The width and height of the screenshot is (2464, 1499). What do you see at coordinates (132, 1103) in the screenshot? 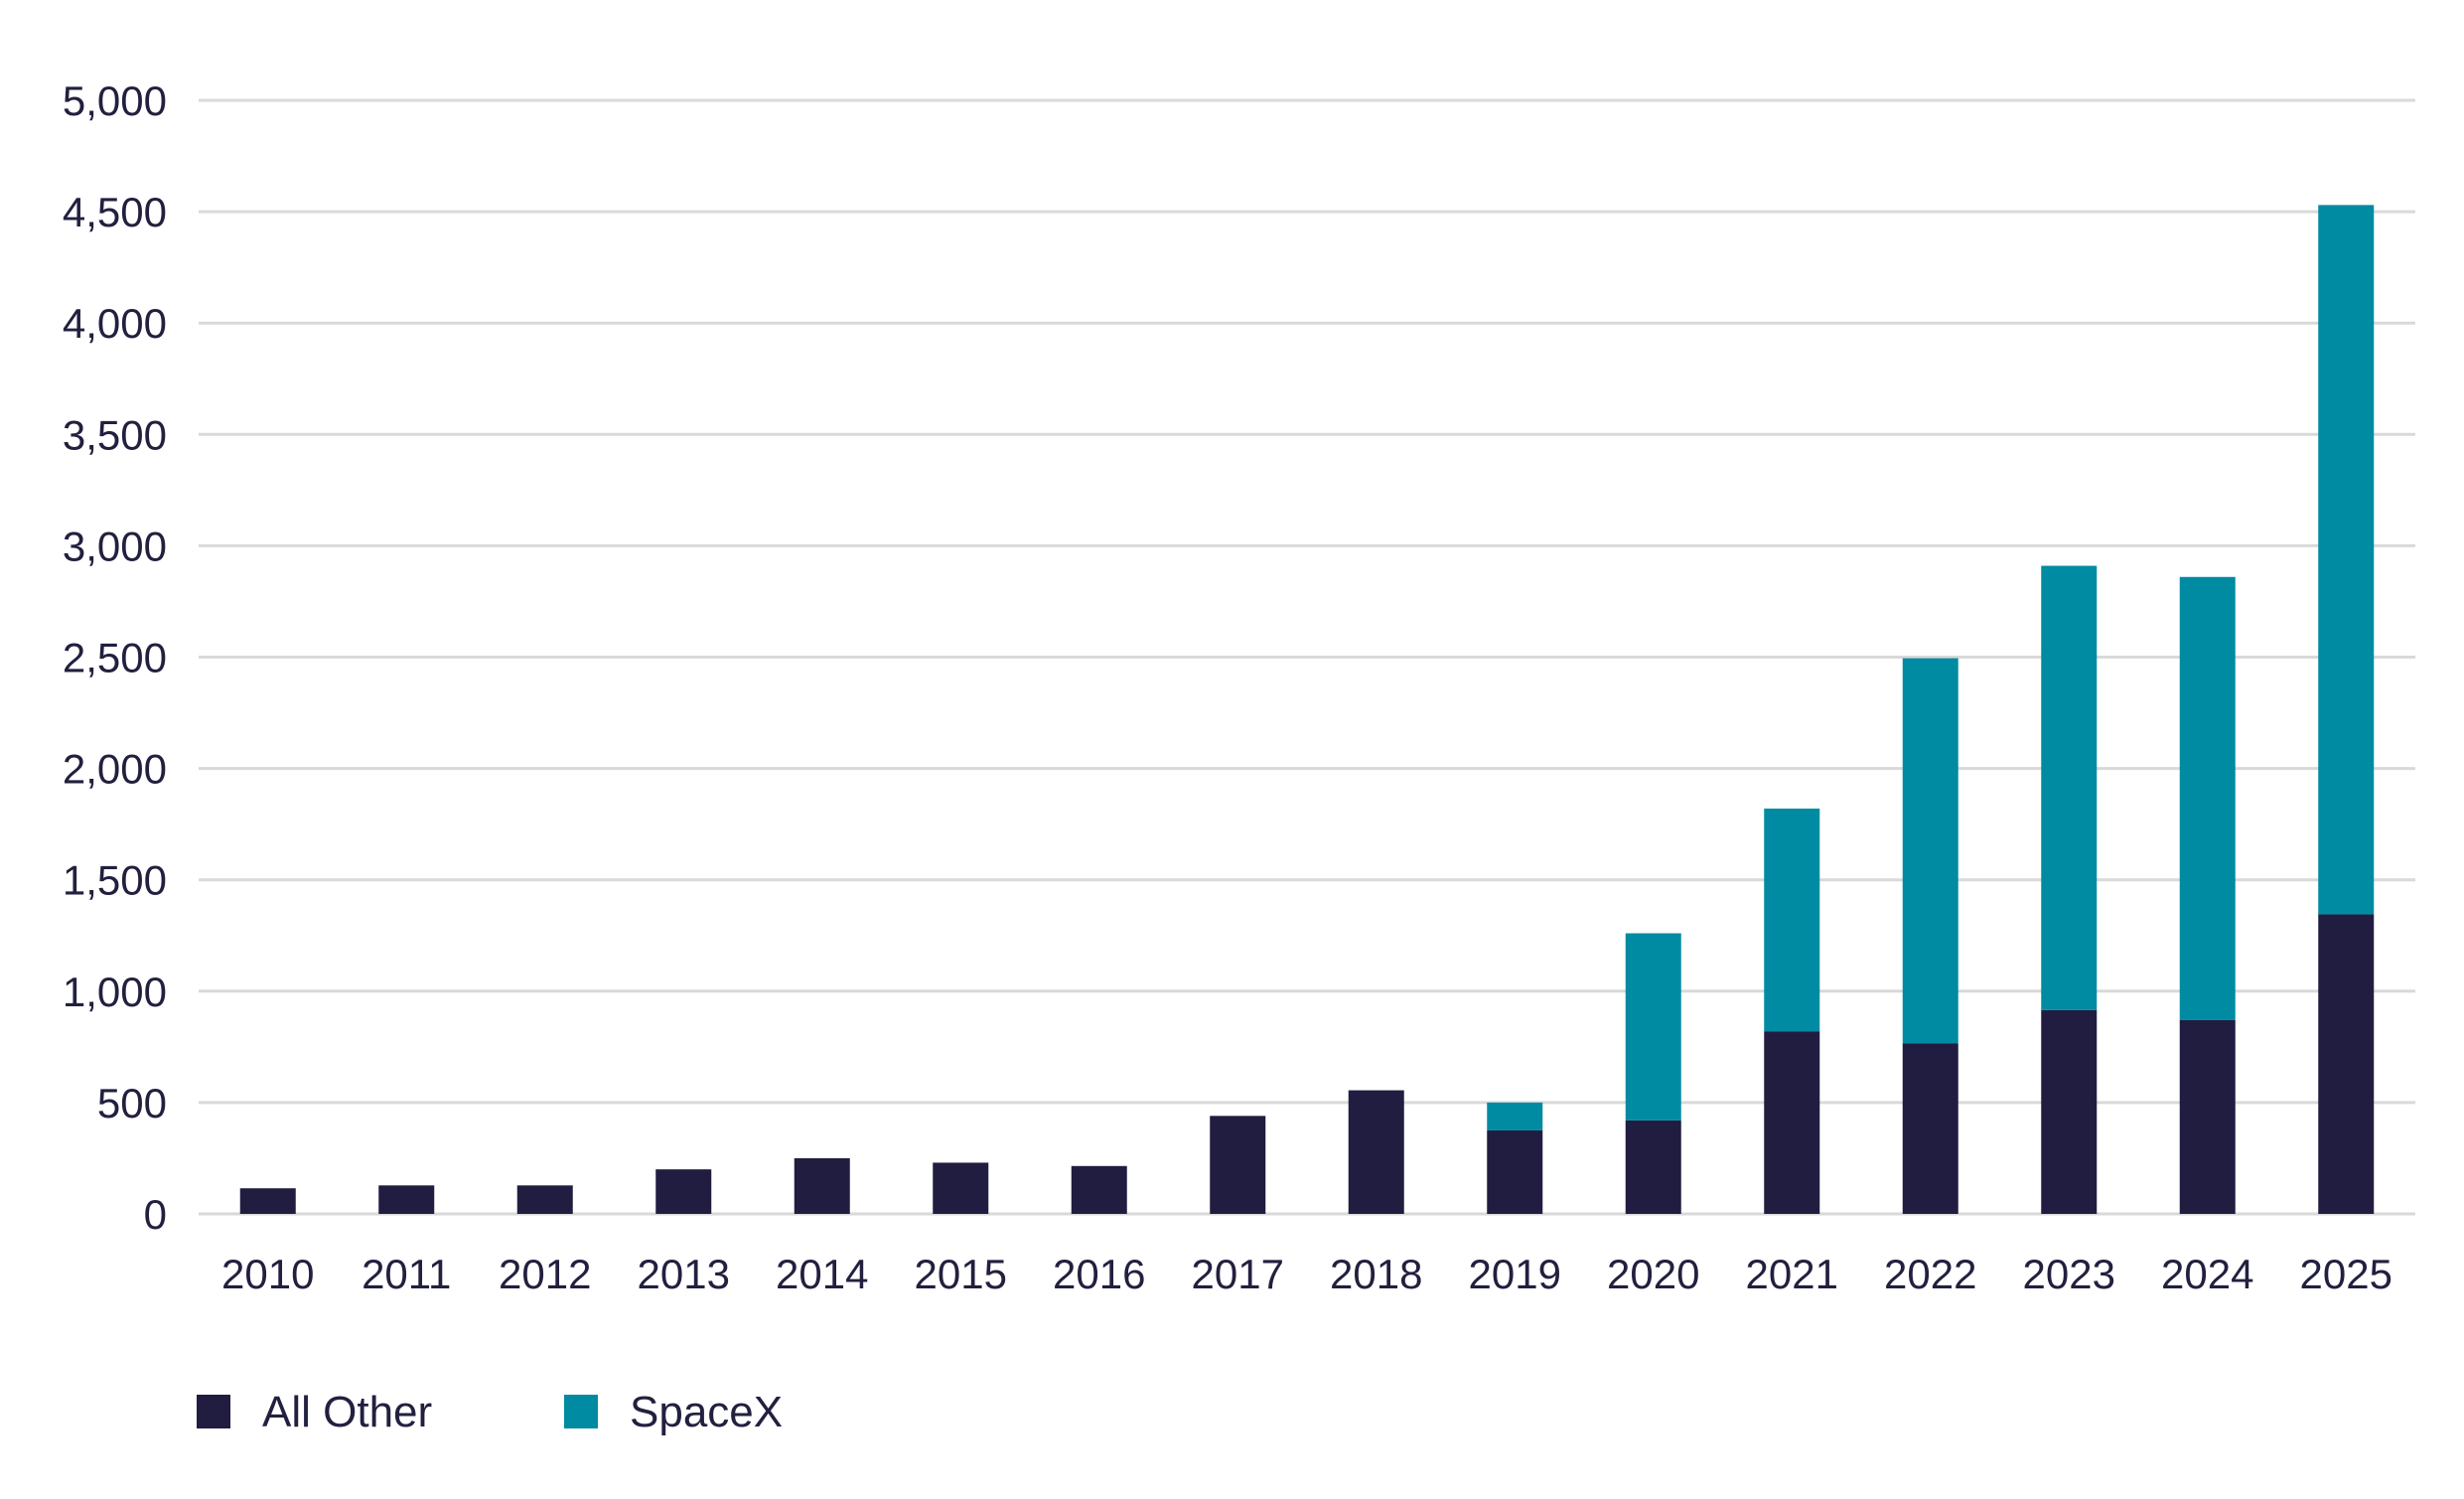
I see `y-tick-label: 500` at bounding box center [132, 1103].